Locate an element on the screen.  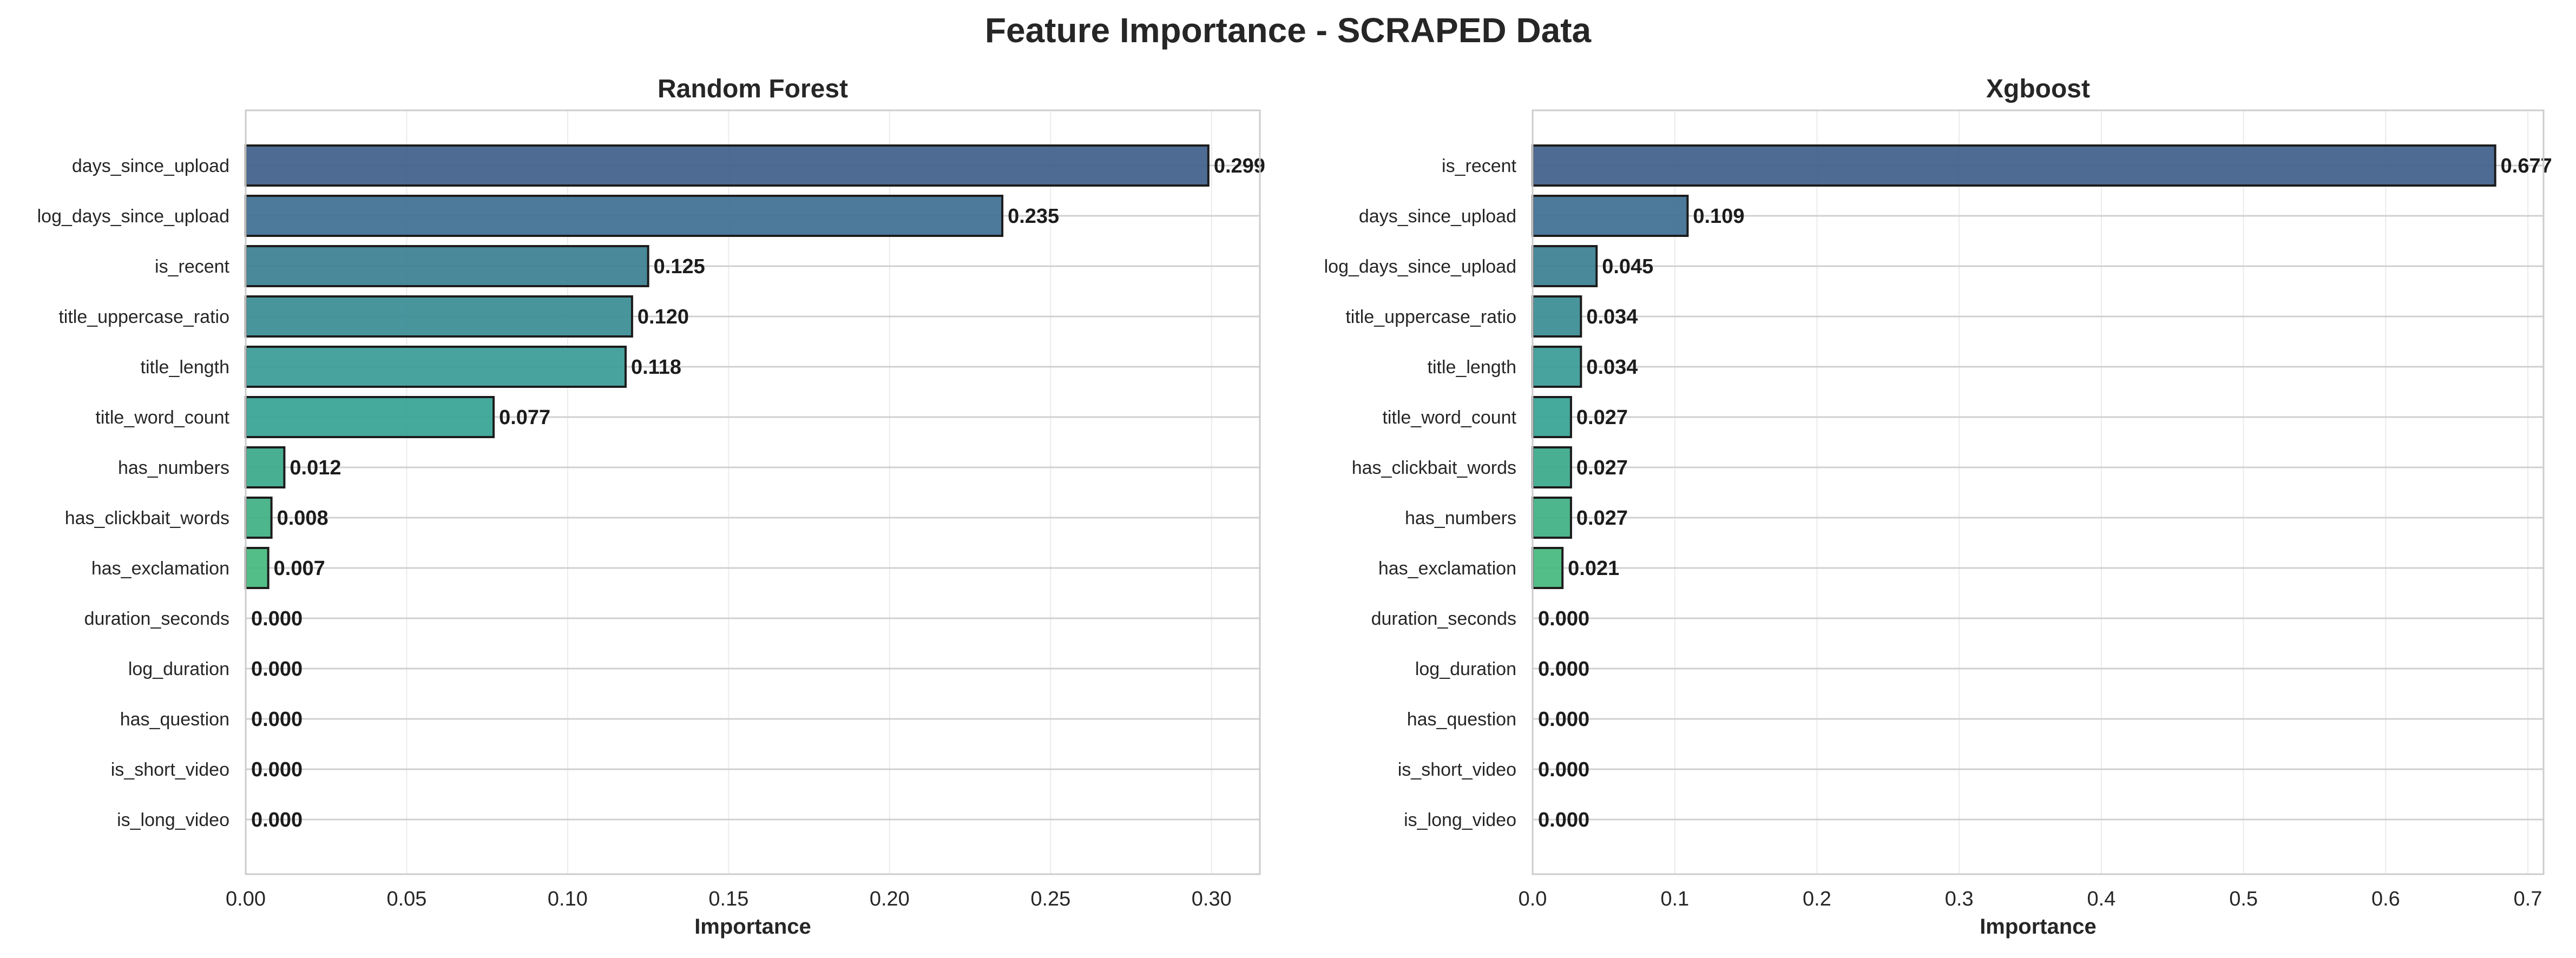
x-tick-label: 0.0 is located at coordinates (1533, 899).